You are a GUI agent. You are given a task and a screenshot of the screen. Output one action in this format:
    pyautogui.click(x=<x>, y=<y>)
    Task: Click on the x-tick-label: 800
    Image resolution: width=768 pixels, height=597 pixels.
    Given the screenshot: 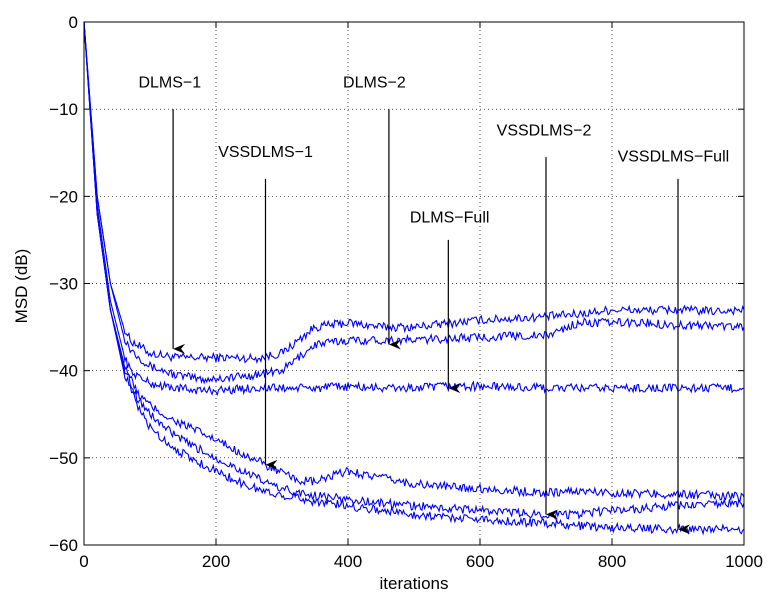 What is the action you would take?
    pyautogui.click(x=612, y=561)
    